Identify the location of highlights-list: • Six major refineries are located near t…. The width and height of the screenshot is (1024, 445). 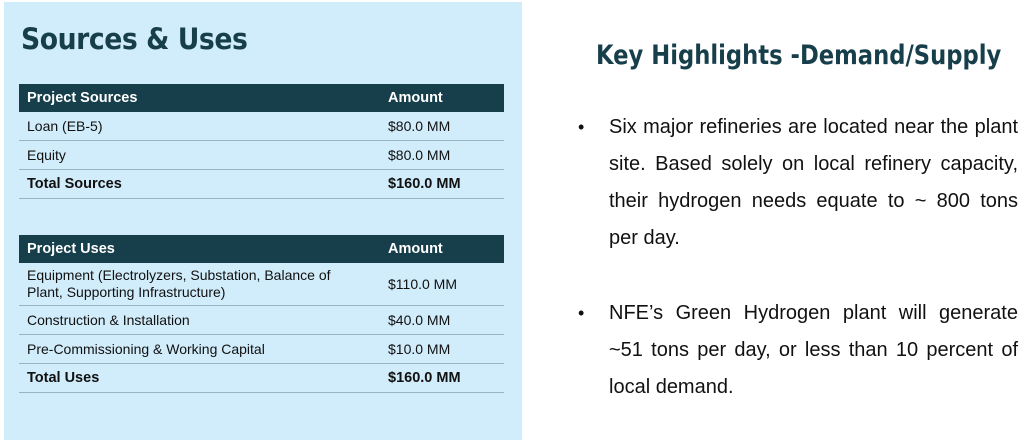
(798, 183).